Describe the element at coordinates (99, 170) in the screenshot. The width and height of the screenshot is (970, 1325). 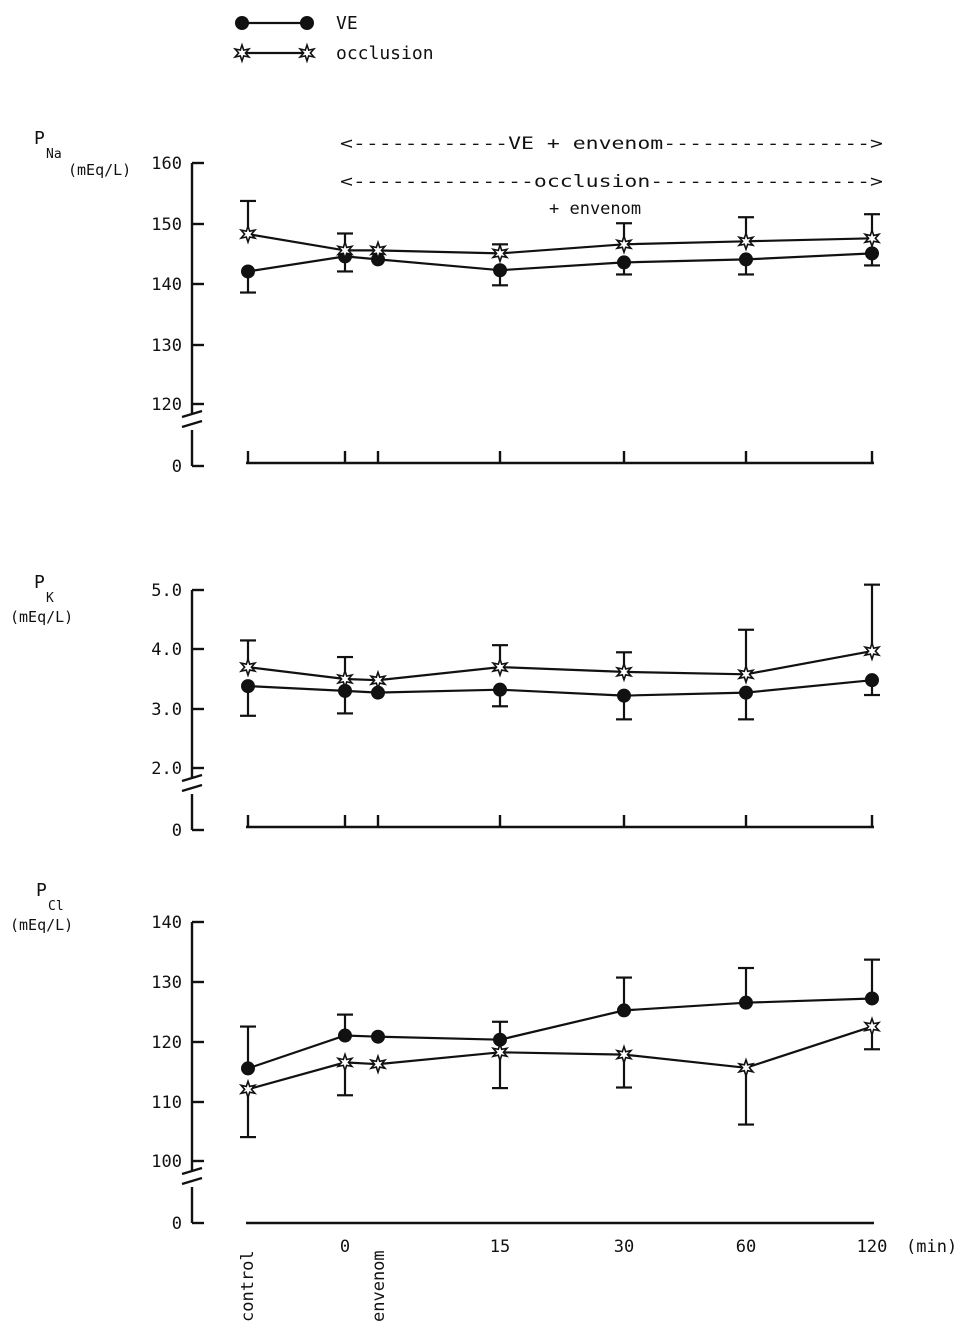
I see `y-unit-Na: (mEq/L)` at that location.